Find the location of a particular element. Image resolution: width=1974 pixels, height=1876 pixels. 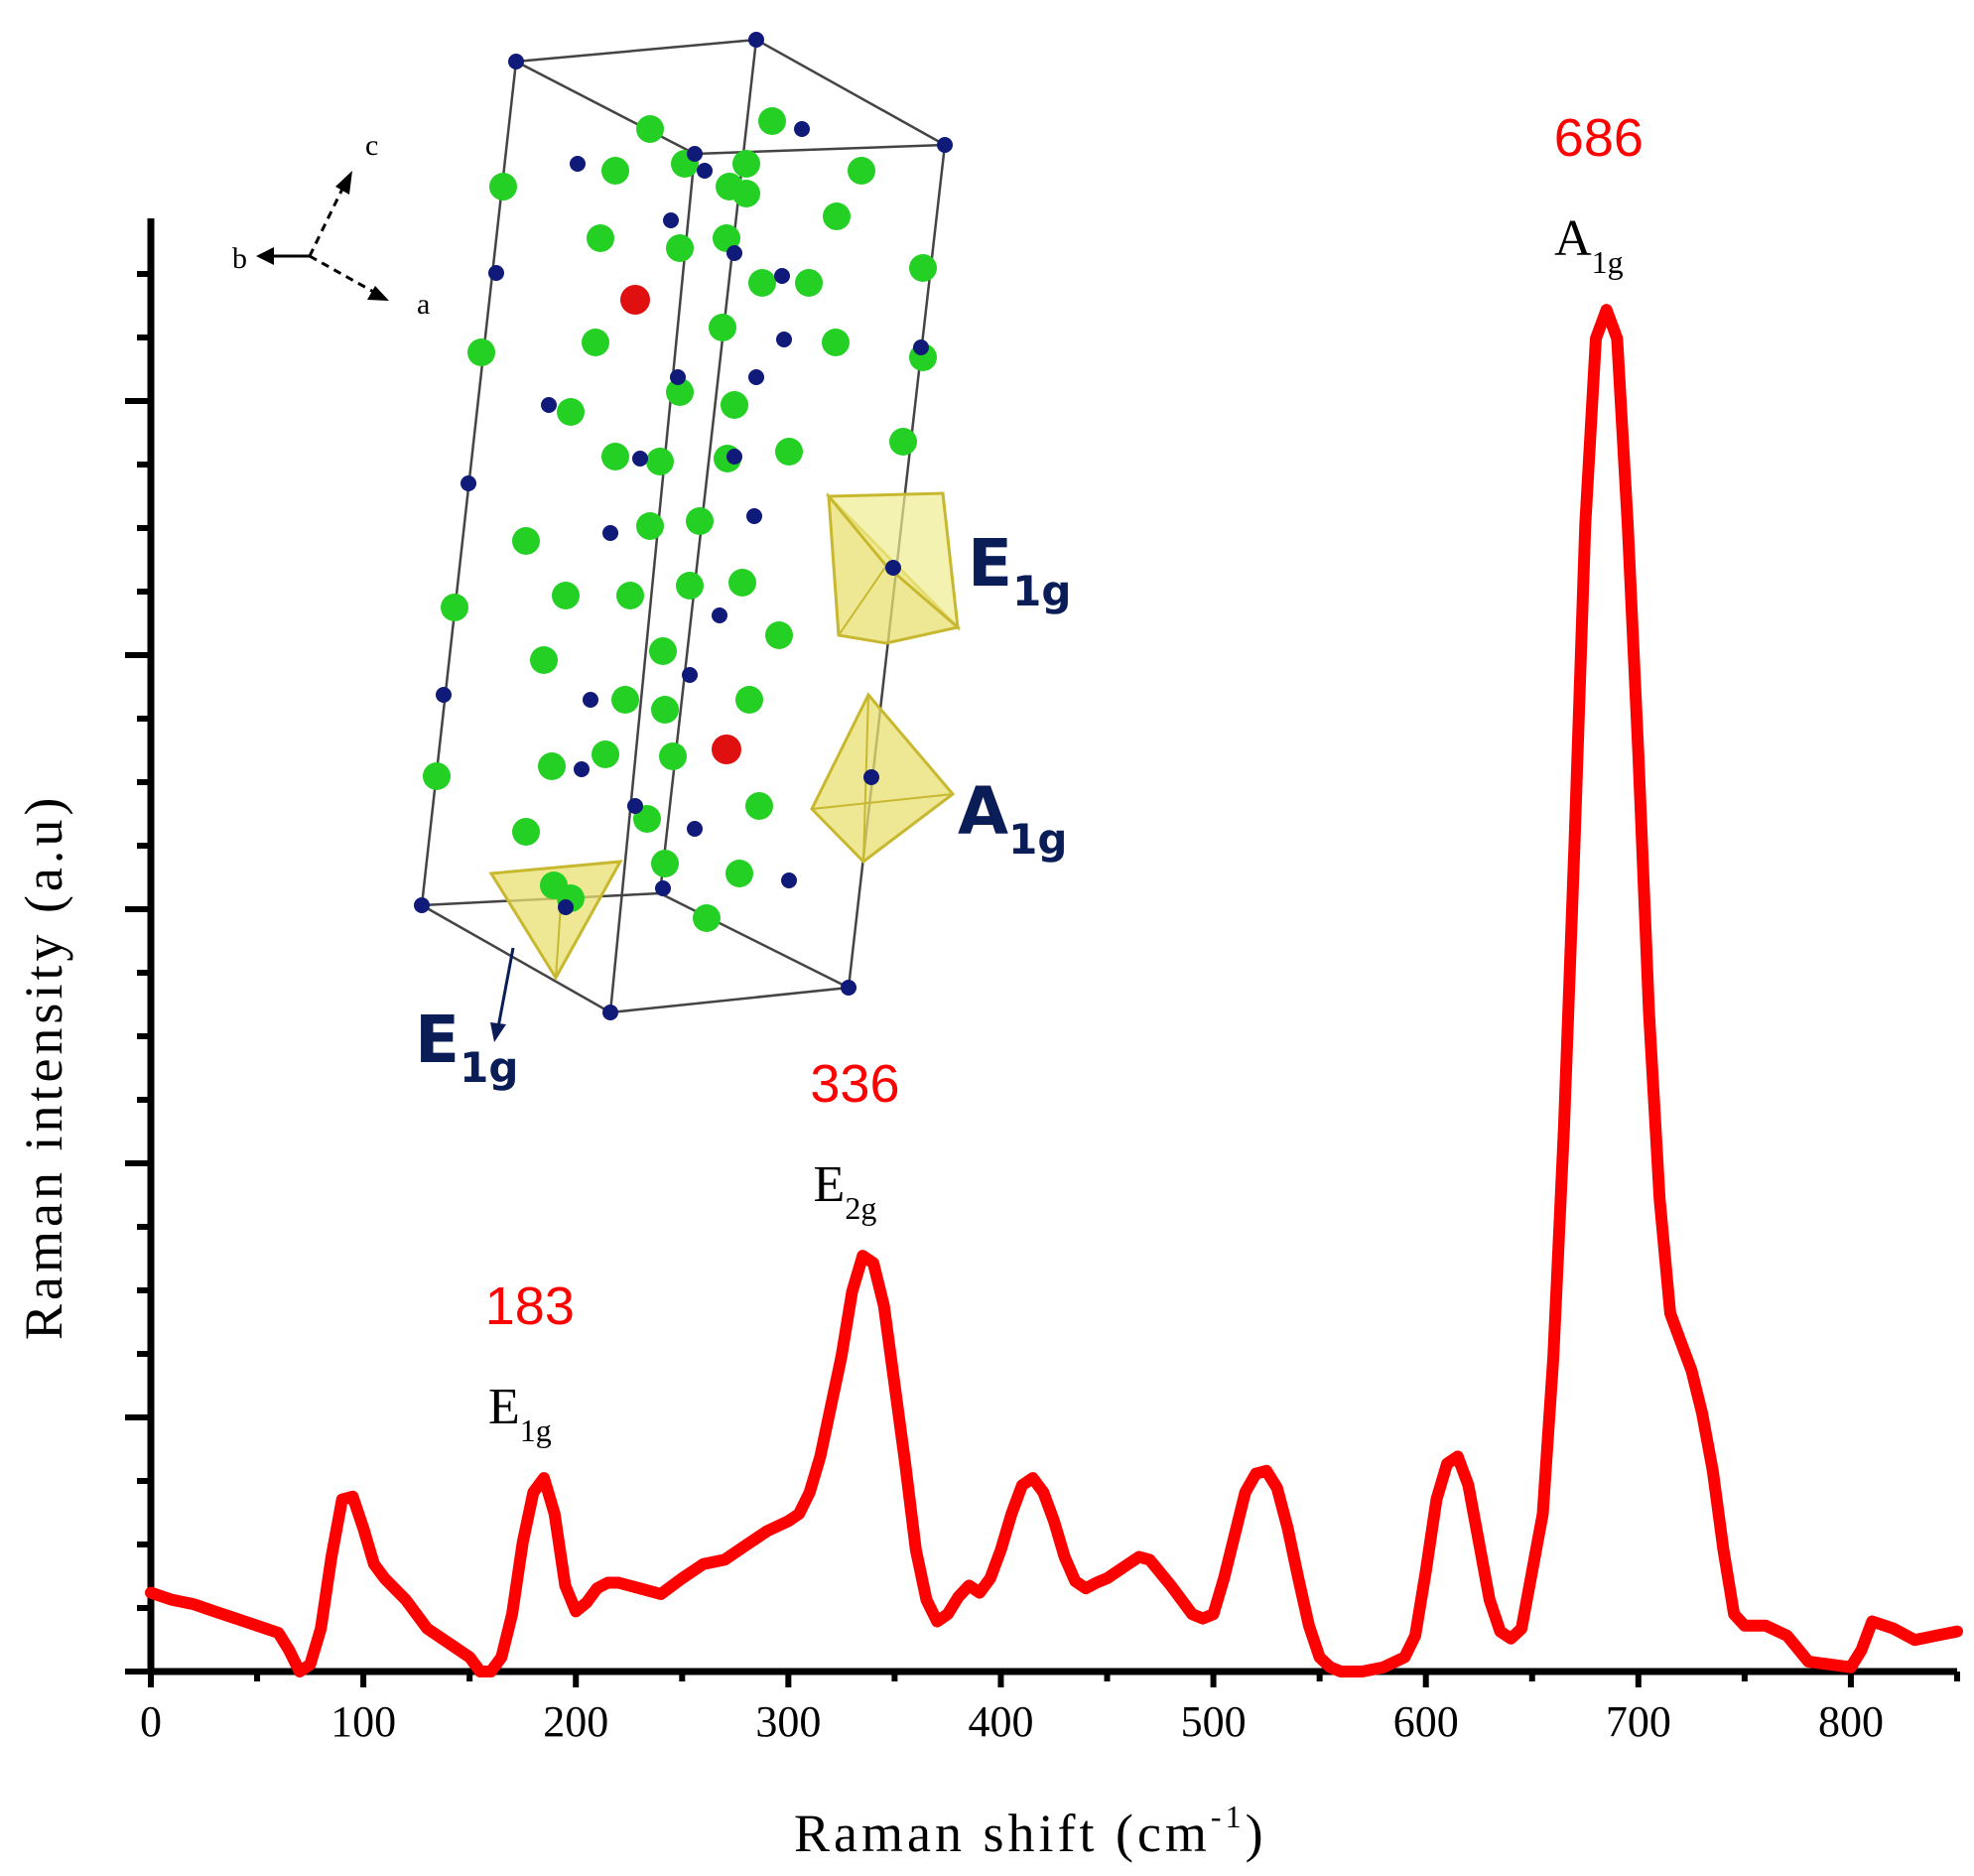

y-axis-title: Raman intensity (a.u) is located at coordinates (43, 1067).